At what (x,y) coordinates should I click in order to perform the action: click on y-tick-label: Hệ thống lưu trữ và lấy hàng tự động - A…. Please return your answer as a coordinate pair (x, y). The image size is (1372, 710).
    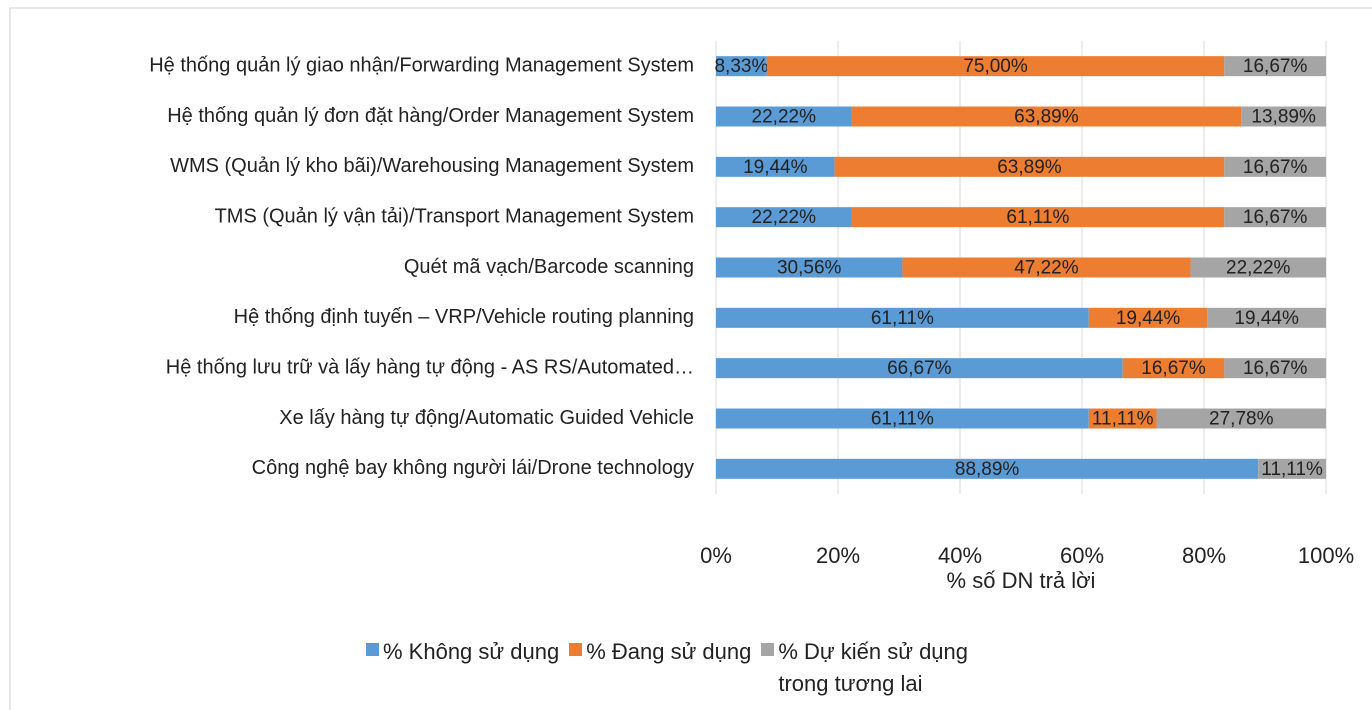
    Looking at the image, I should click on (430, 367).